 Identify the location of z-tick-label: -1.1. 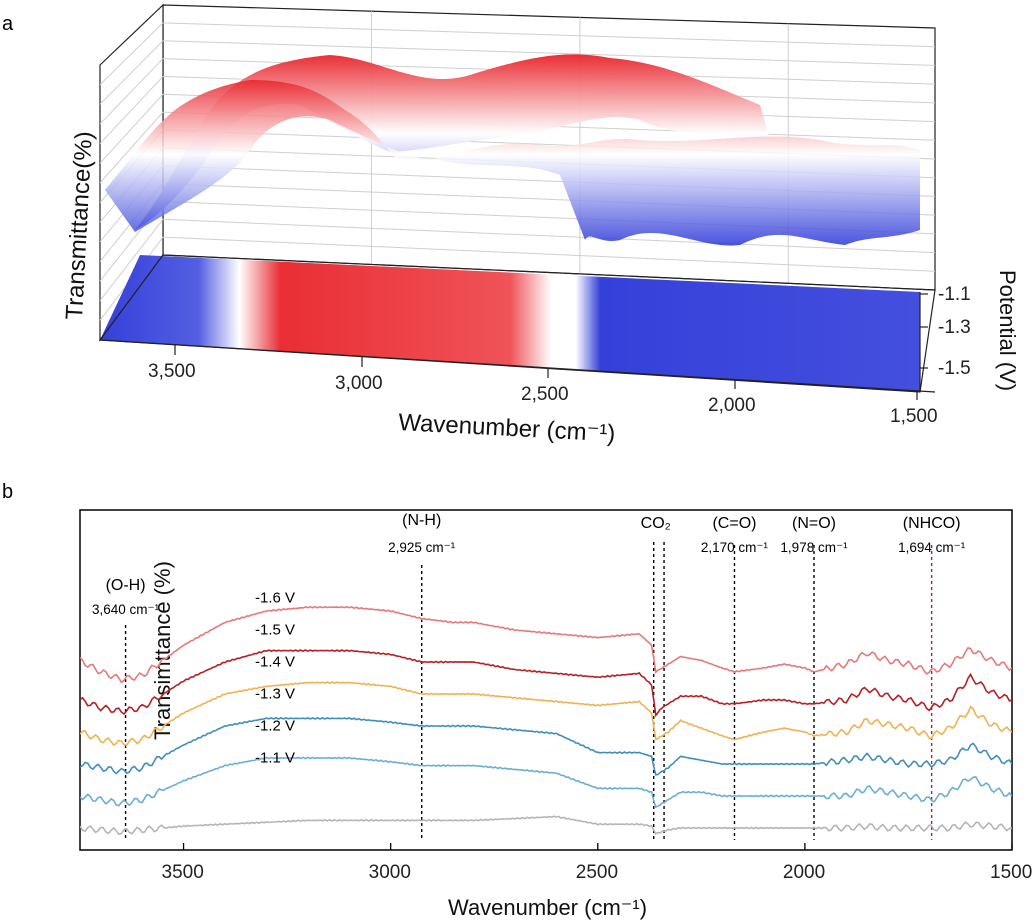
(954, 294).